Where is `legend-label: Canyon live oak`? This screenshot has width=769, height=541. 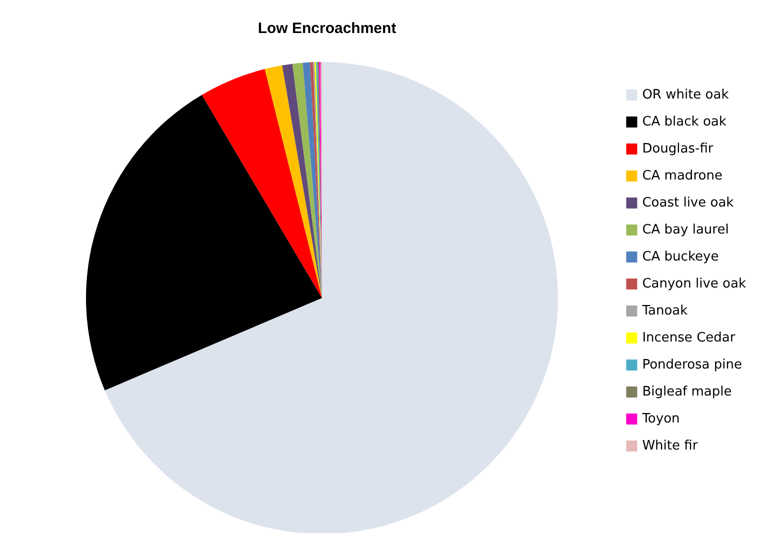 legend-label: Canyon live oak is located at coordinates (694, 284).